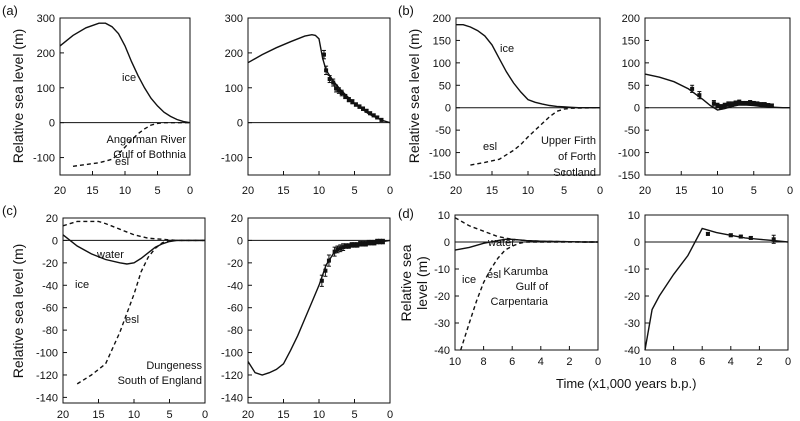  I want to click on y-tick-label: -60, so click(235, 309).